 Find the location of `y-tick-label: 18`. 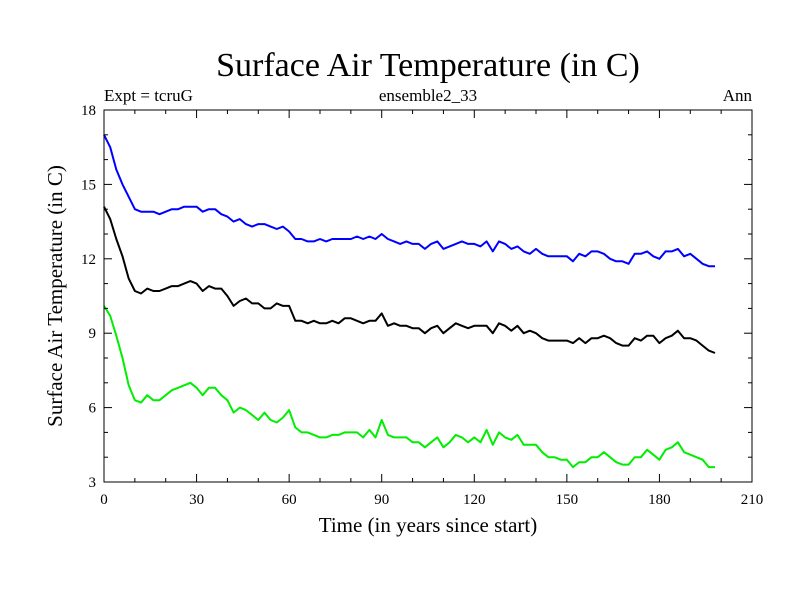

y-tick-label: 18 is located at coordinates (88, 111).